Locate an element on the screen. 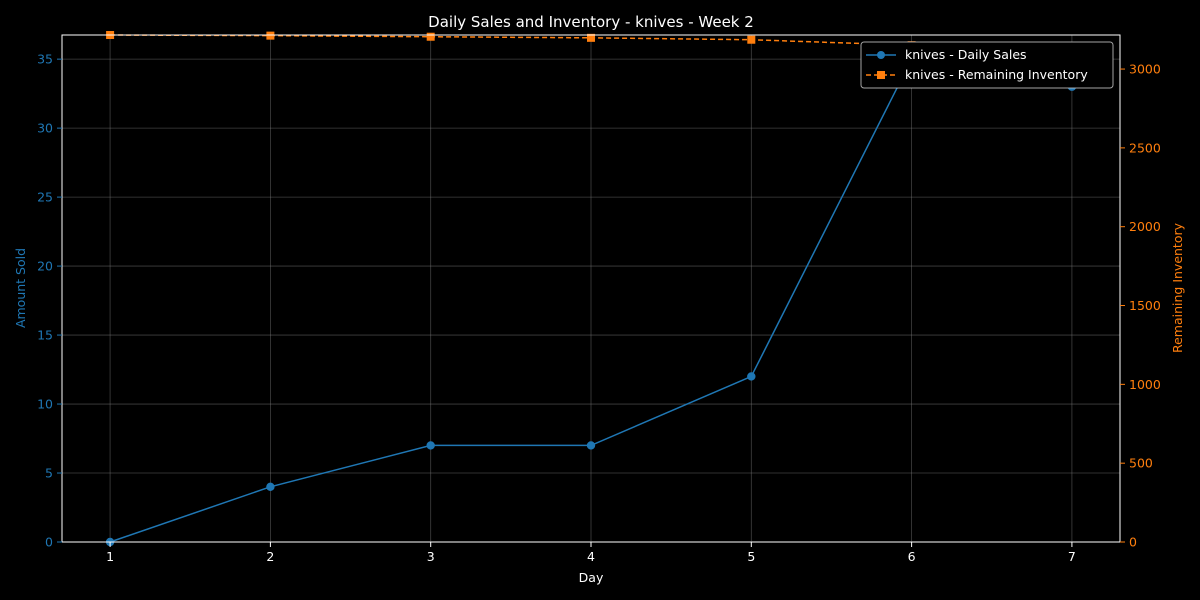  x-tick-label: 7 is located at coordinates (1072, 556).